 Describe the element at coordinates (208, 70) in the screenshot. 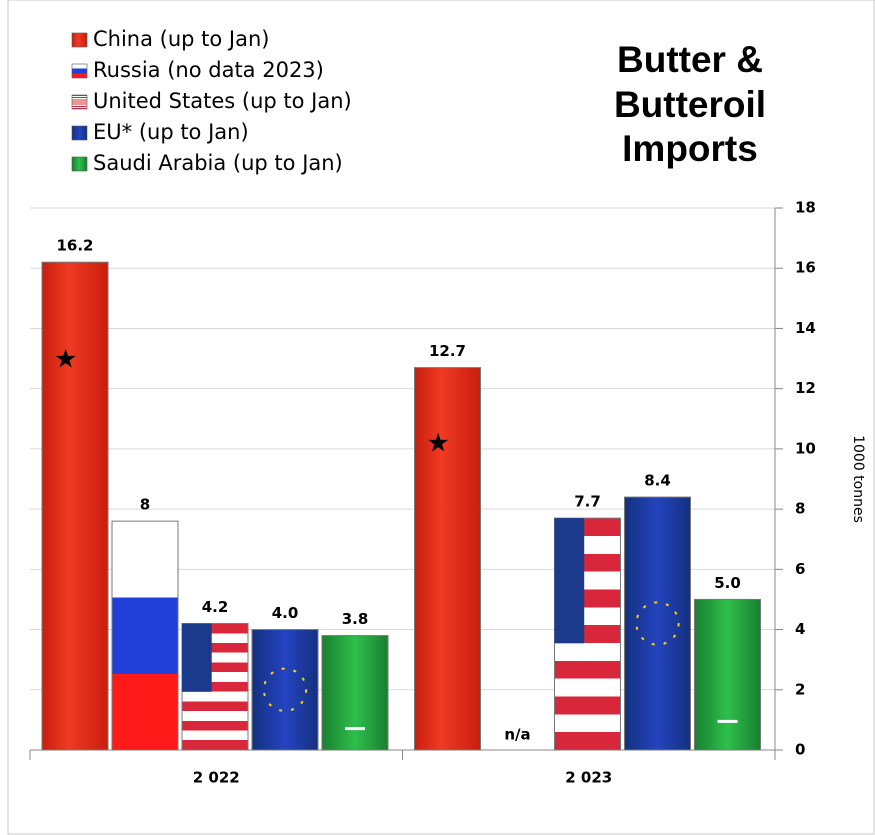

I see `legend-label: Russia (no data 2023)` at that location.